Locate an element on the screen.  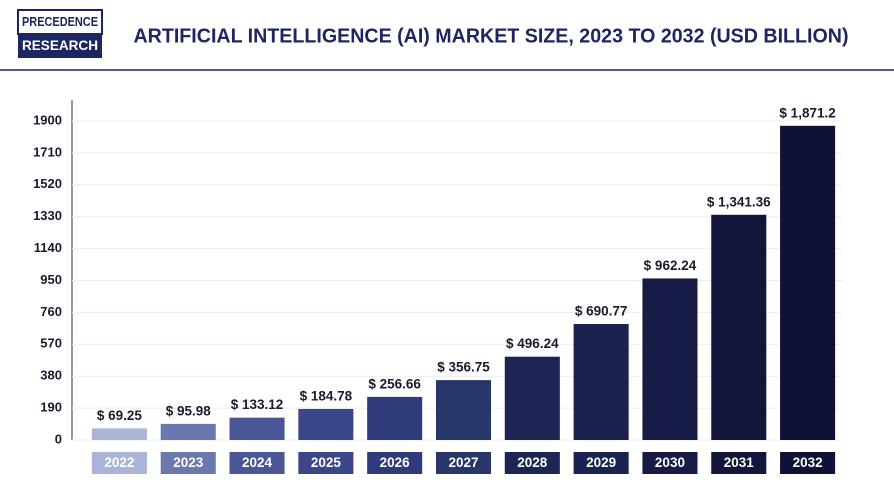
value-label: $ 256.66 is located at coordinates (394, 383).